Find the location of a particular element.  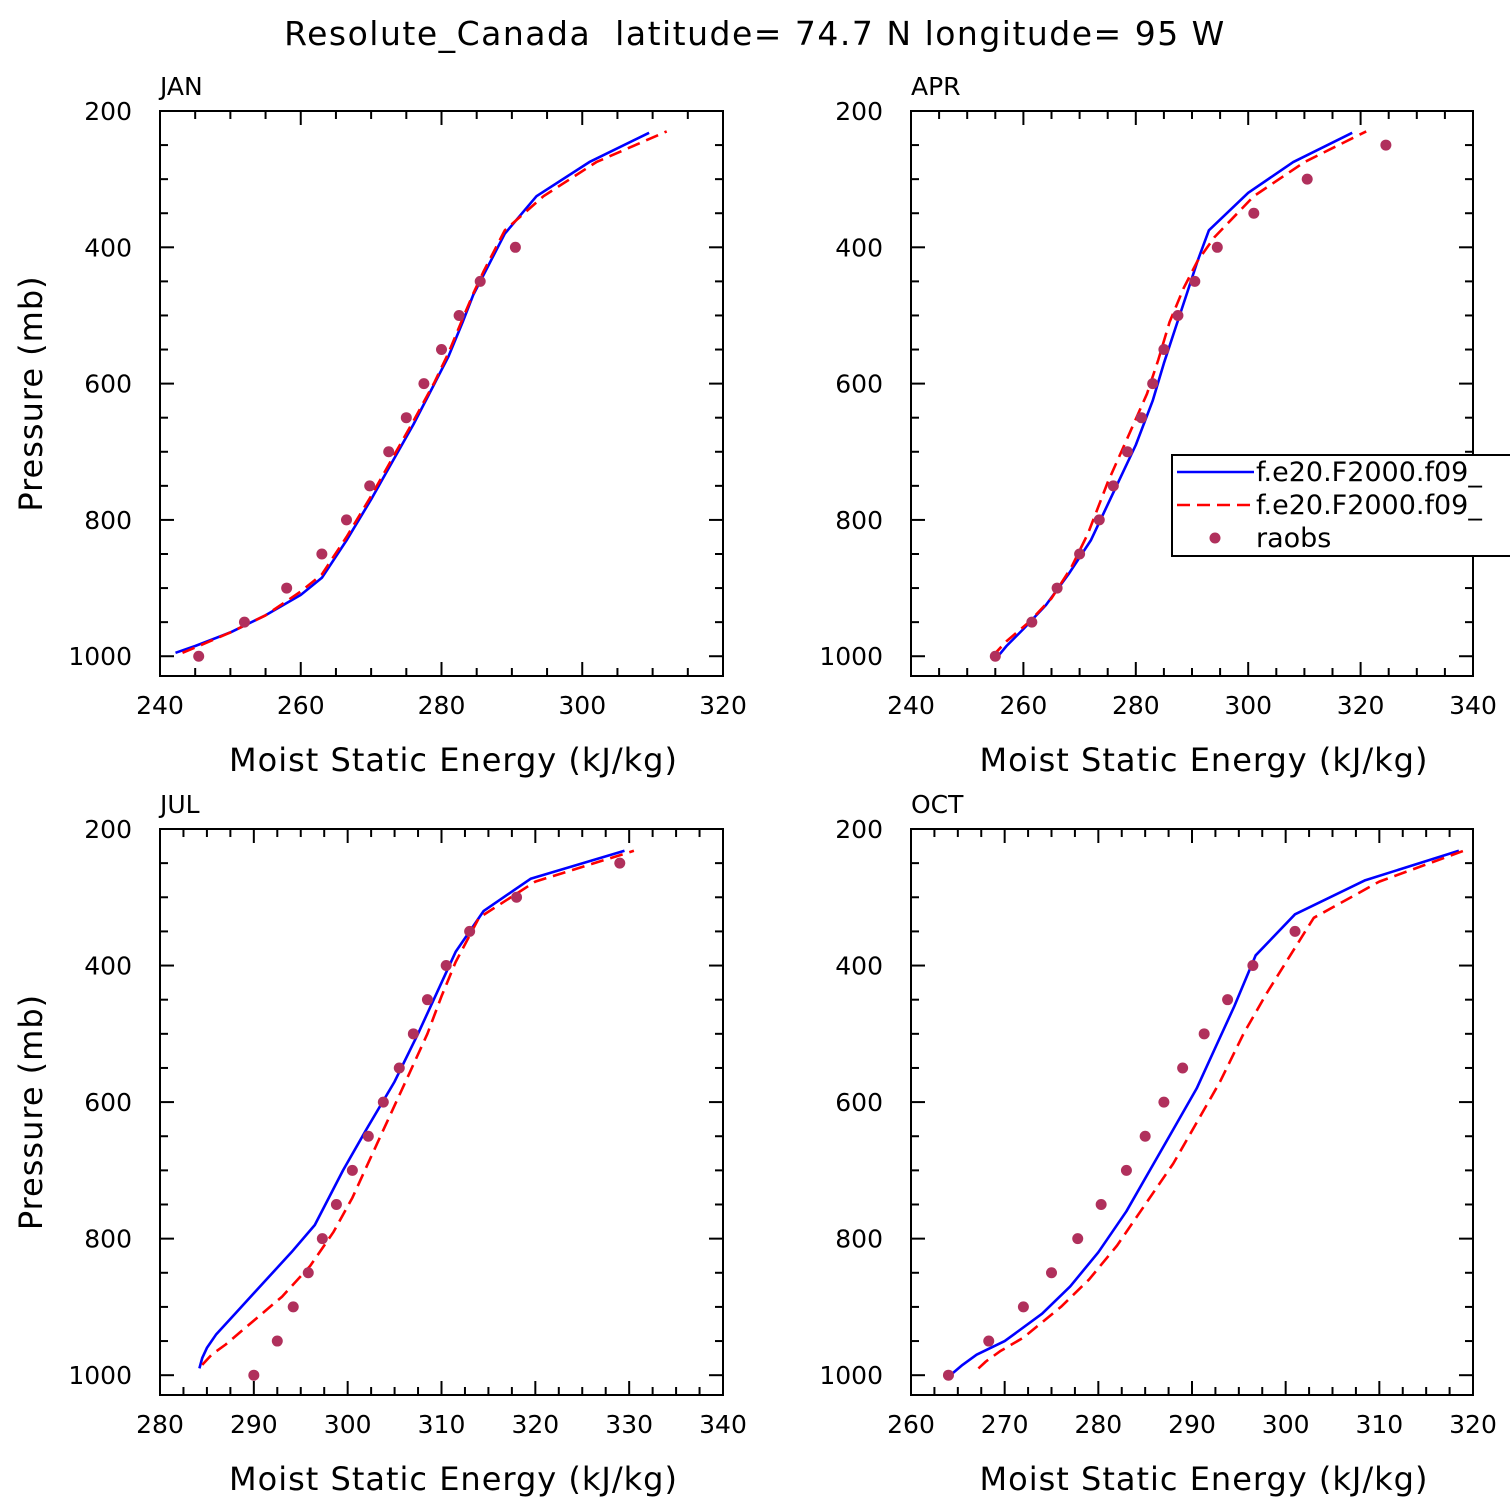

legend: f.e20.F2000.f09_f.e20.F2000.f09_raobs is located at coordinates (1340, 505).